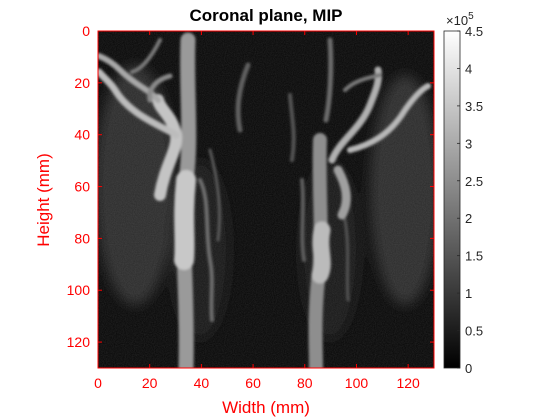  I want to click on y-tick-label: 0, so click(86, 31).